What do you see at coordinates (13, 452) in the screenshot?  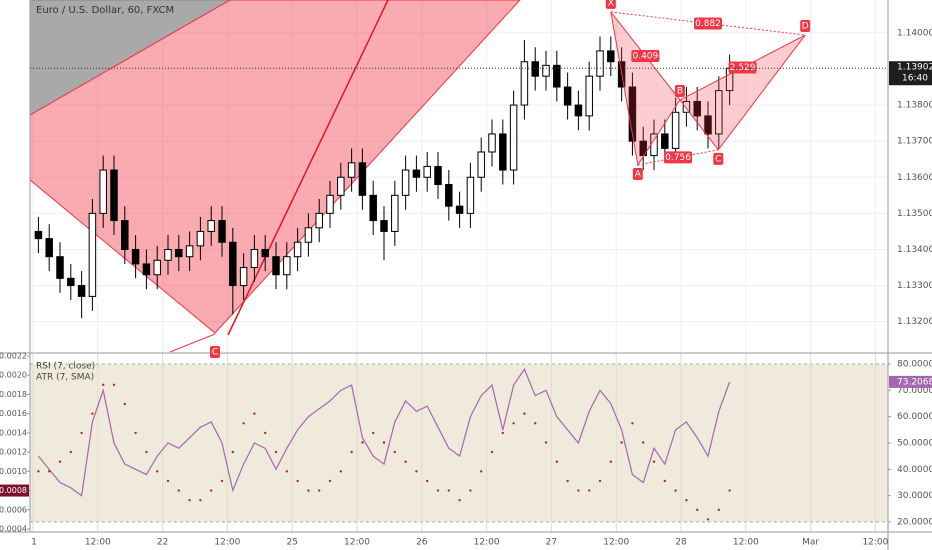 I see `y-tick-label: 0.0012` at bounding box center [13, 452].